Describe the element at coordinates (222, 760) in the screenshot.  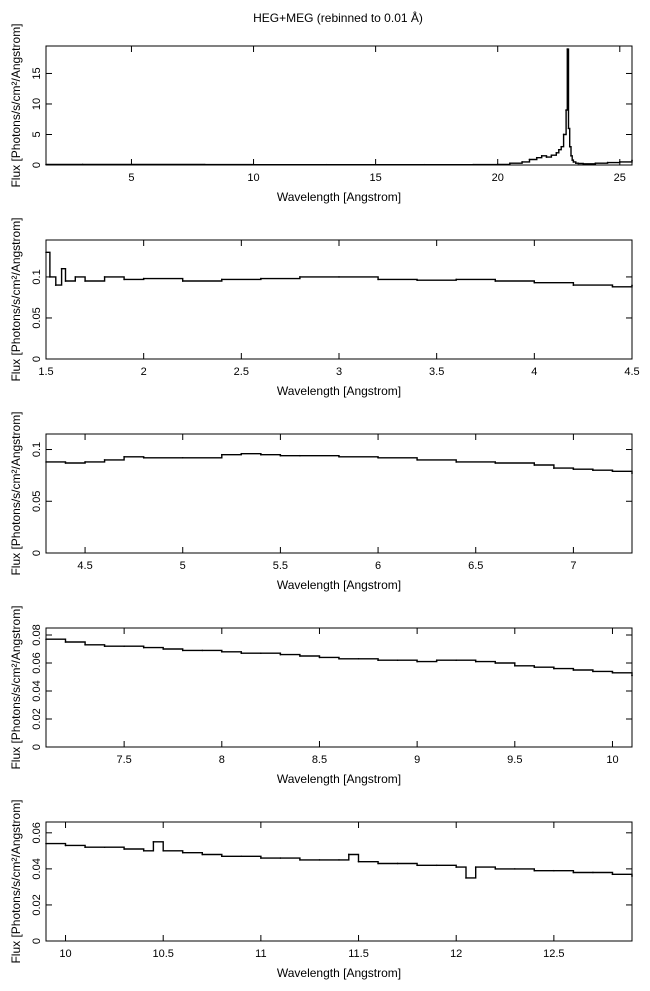
I see `x-tick-label: 8` at that location.